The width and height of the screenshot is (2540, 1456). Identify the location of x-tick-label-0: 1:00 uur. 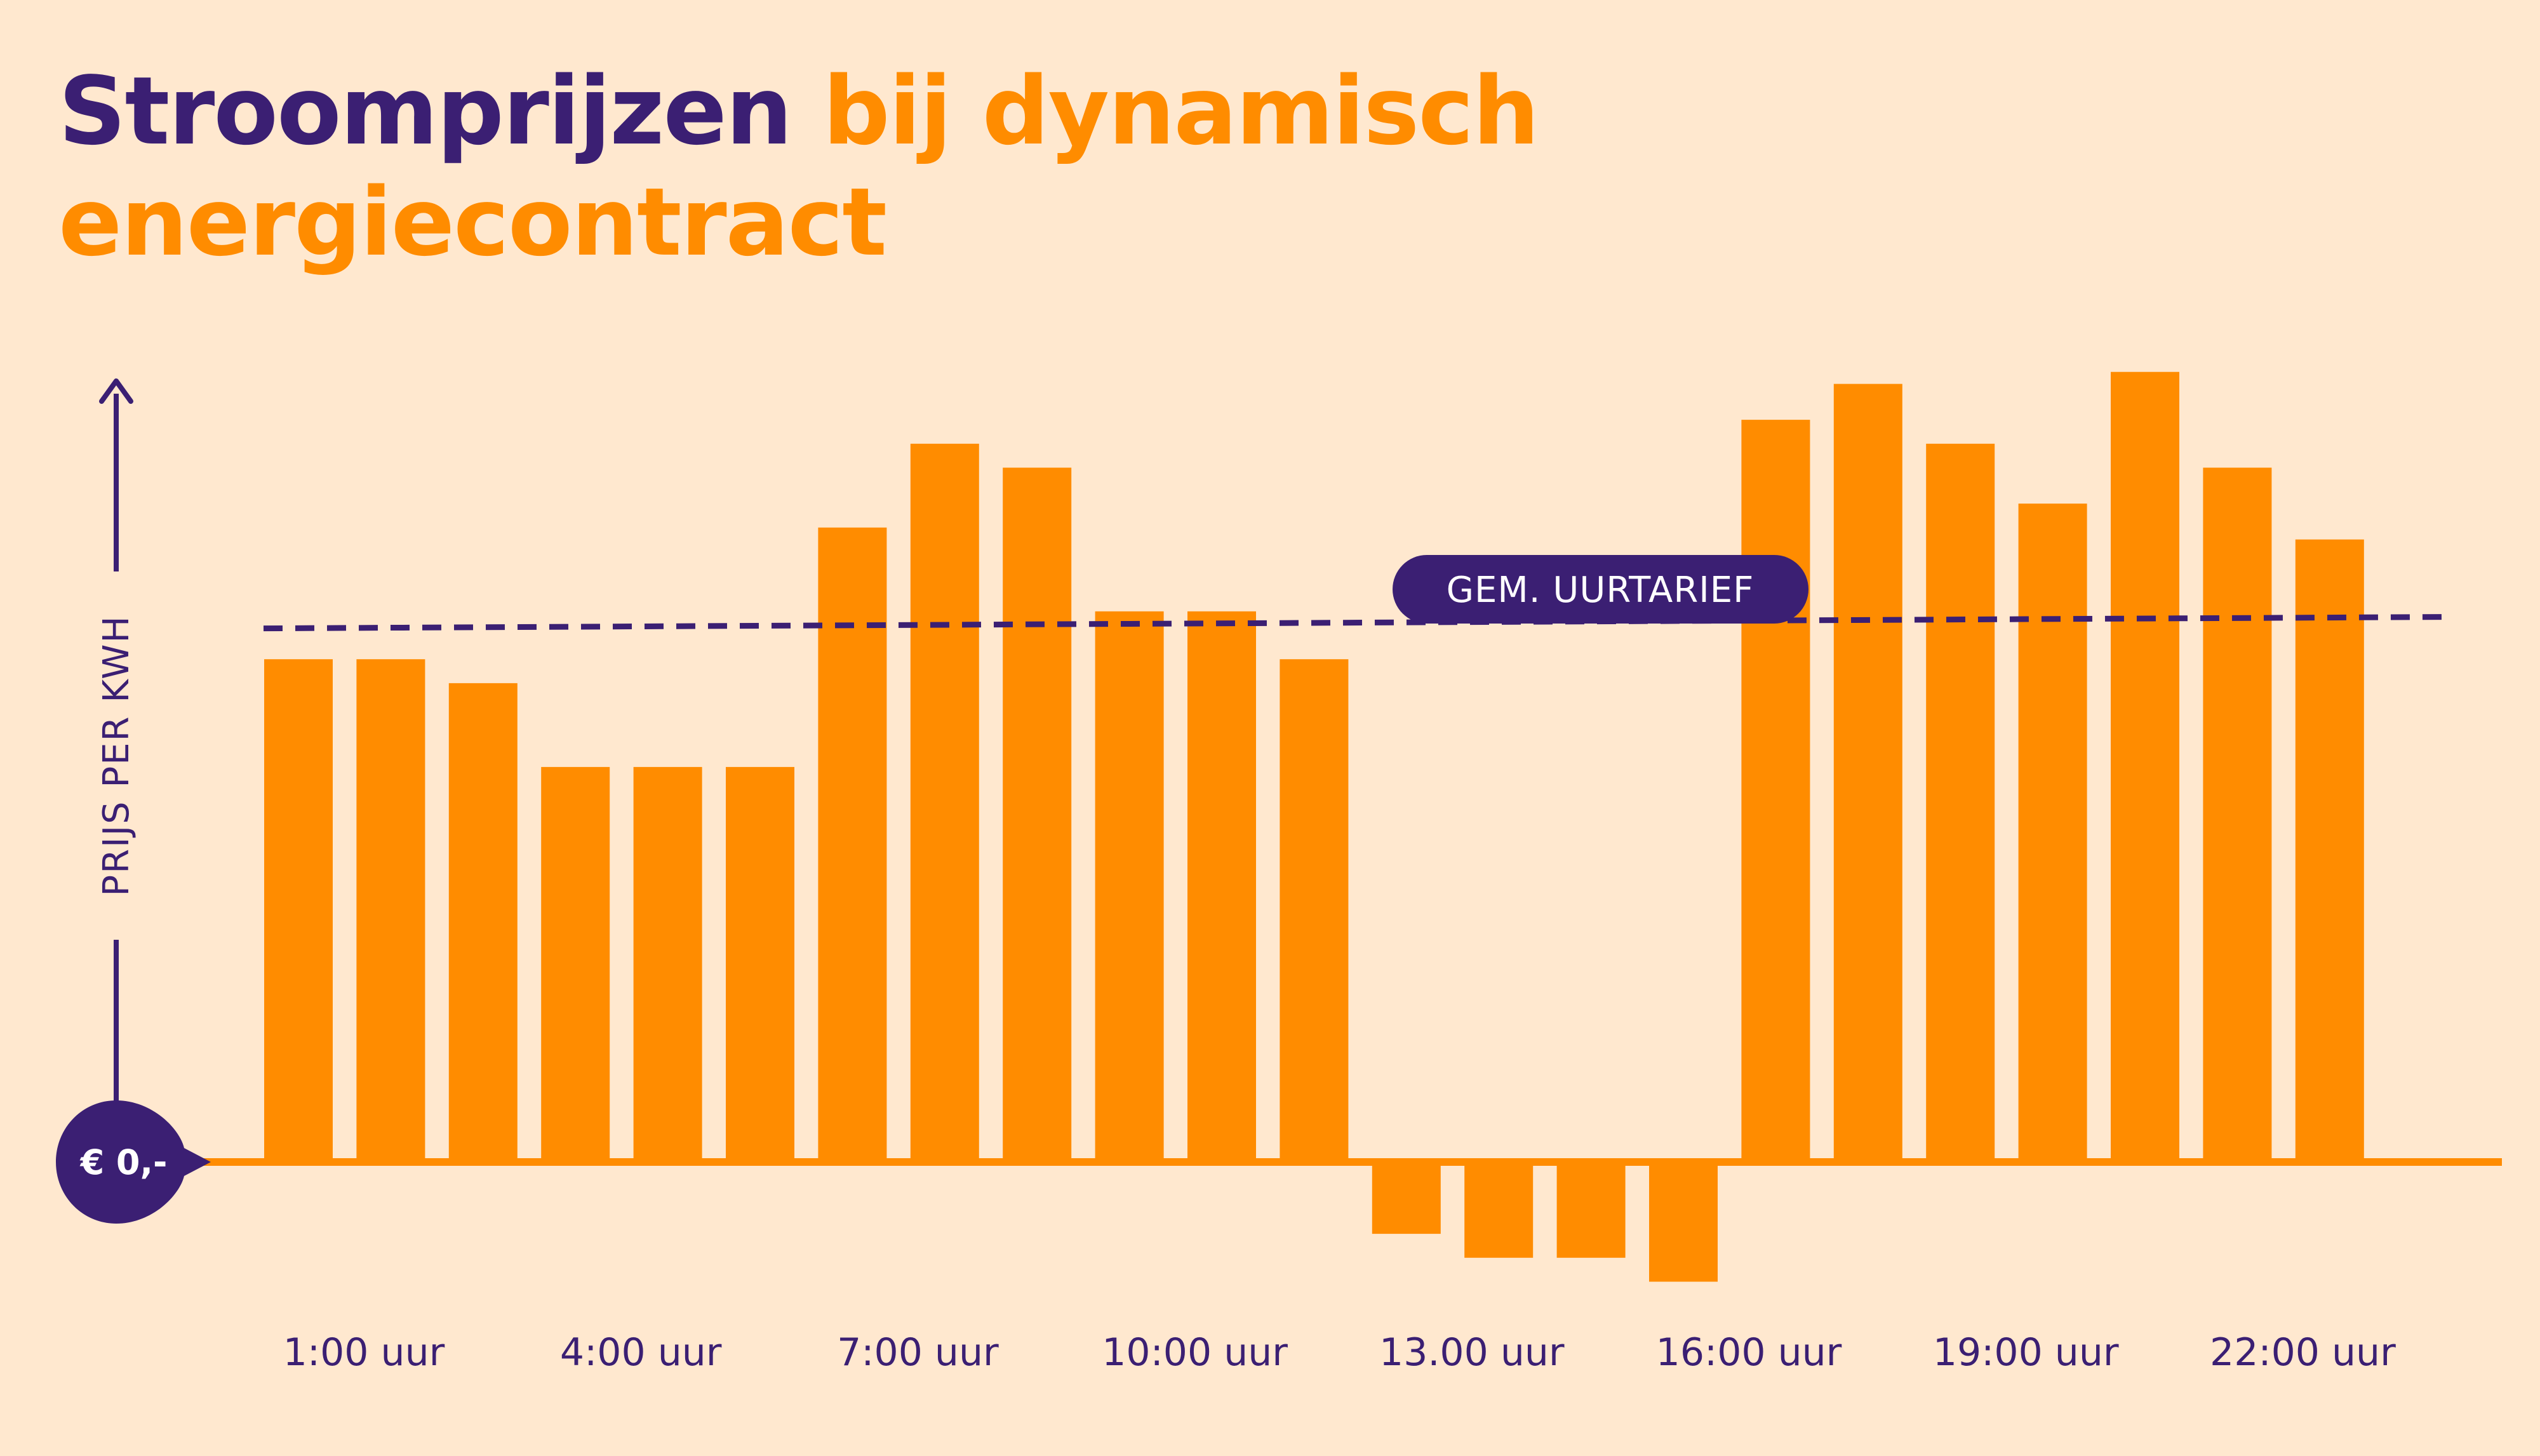
(364, 1352).